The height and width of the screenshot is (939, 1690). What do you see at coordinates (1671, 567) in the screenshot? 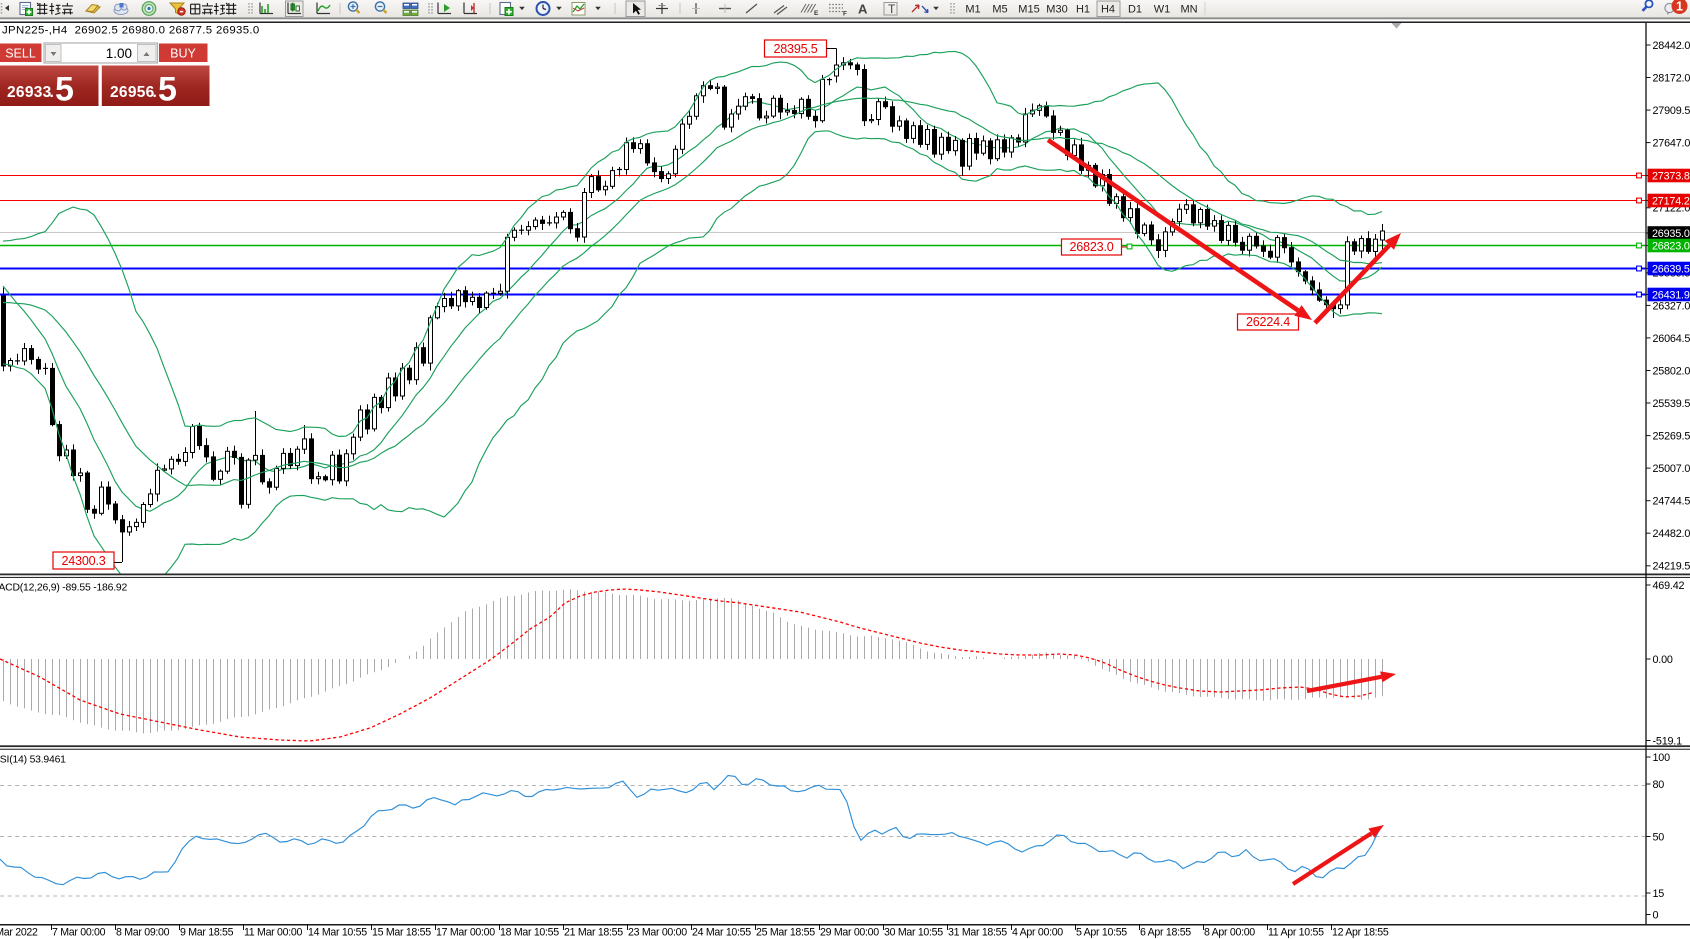
I see `svg-text: 24219.5` at bounding box center [1671, 567].